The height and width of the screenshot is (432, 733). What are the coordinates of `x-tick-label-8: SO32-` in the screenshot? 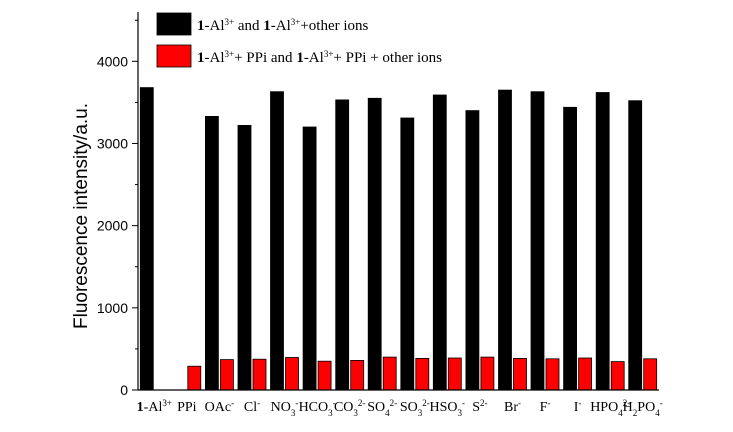 It's located at (415, 408).